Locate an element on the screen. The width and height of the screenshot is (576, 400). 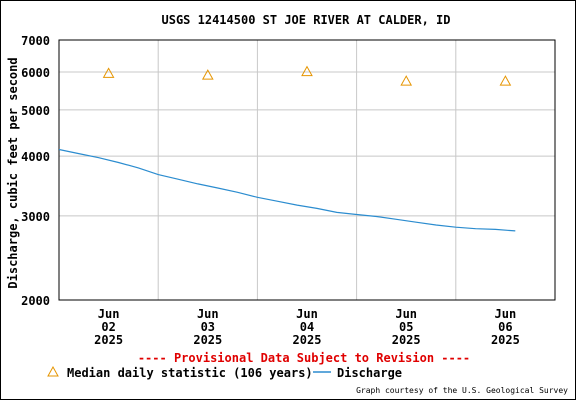
y-axis-ticks: 7000 6000 5000 4000 3000 2000 is located at coordinates (35, 171).